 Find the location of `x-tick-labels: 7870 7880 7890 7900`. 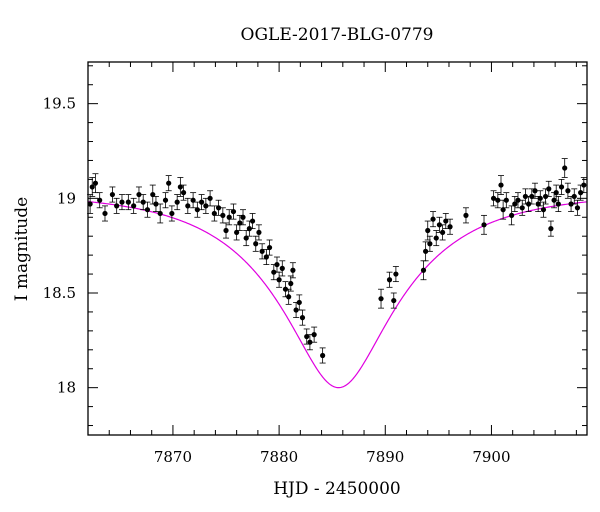

x-tick-labels: 7870 7880 7890 7900 is located at coordinates (332, 457).